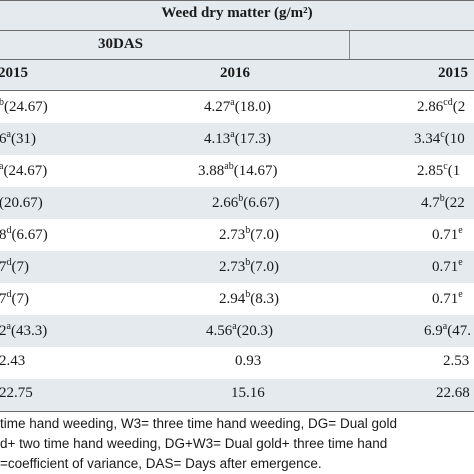 Image resolution: width=474 pixels, height=474 pixels. What do you see at coordinates (237, 13) in the screenshot?
I see `table-title: Weed dry matter (g/m²)` at bounding box center [237, 13].